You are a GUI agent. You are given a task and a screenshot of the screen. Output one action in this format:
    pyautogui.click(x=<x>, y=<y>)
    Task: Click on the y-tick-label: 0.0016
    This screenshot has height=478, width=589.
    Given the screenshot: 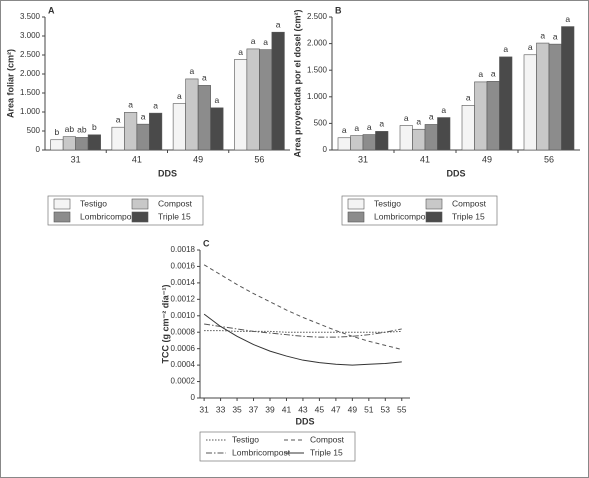 What is the action you would take?
    pyautogui.click(x=183, y=266)
    